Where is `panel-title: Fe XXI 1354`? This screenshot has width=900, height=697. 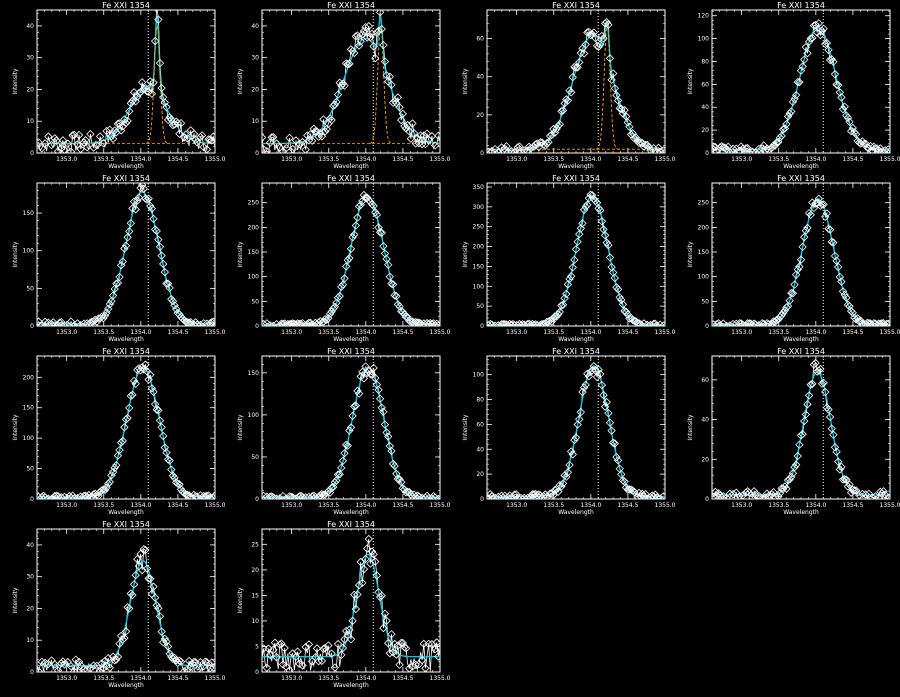 panel-title: Fe XXI 1354 is located at coordinates (576, 178).